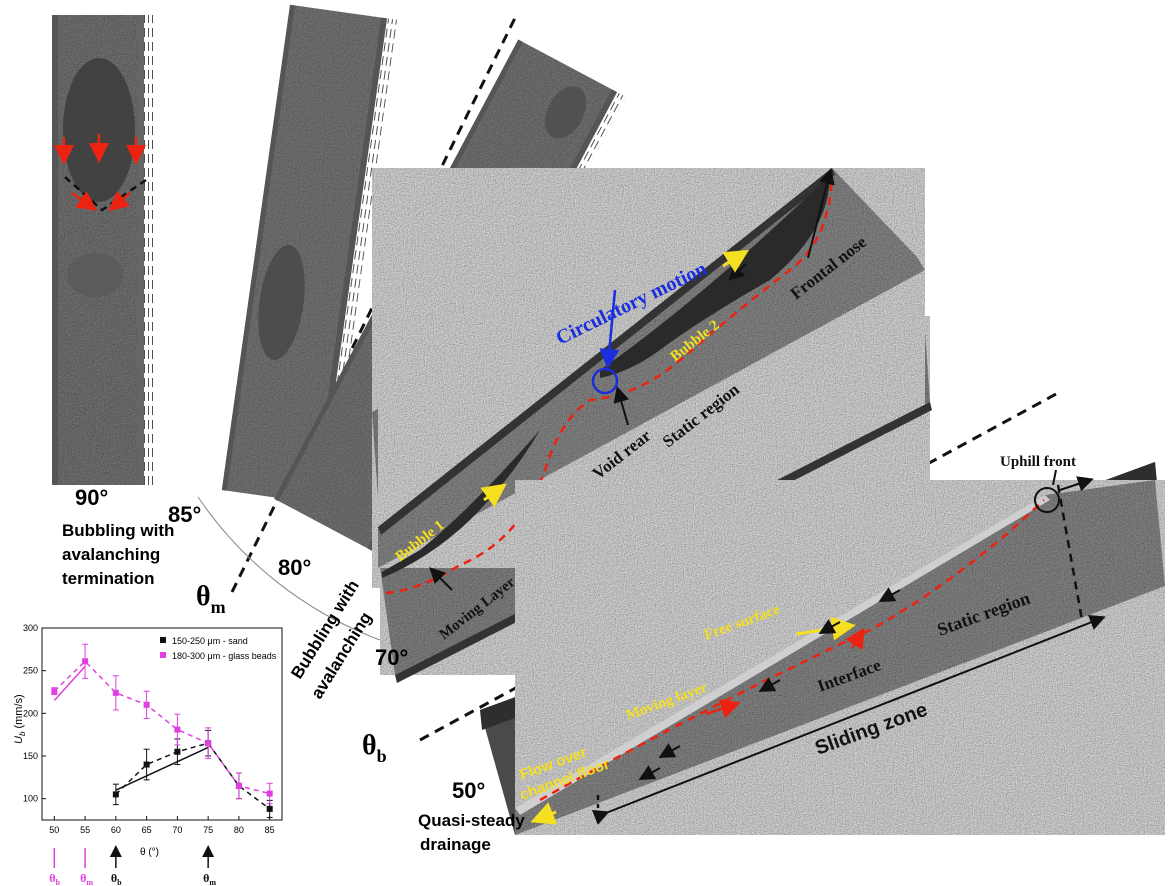 This screenshot has height=886, width=1176. What do you see at coordinates (210, 641) in the screenshot?
I see `legend-sand-label: 150-250 μm - sand` at bounding box center [210, 641].